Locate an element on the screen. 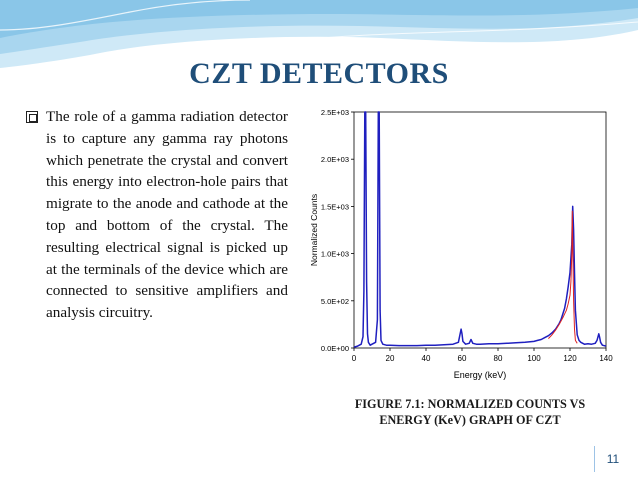  x-tick-label: 60 is located at coordinates (462, 358).